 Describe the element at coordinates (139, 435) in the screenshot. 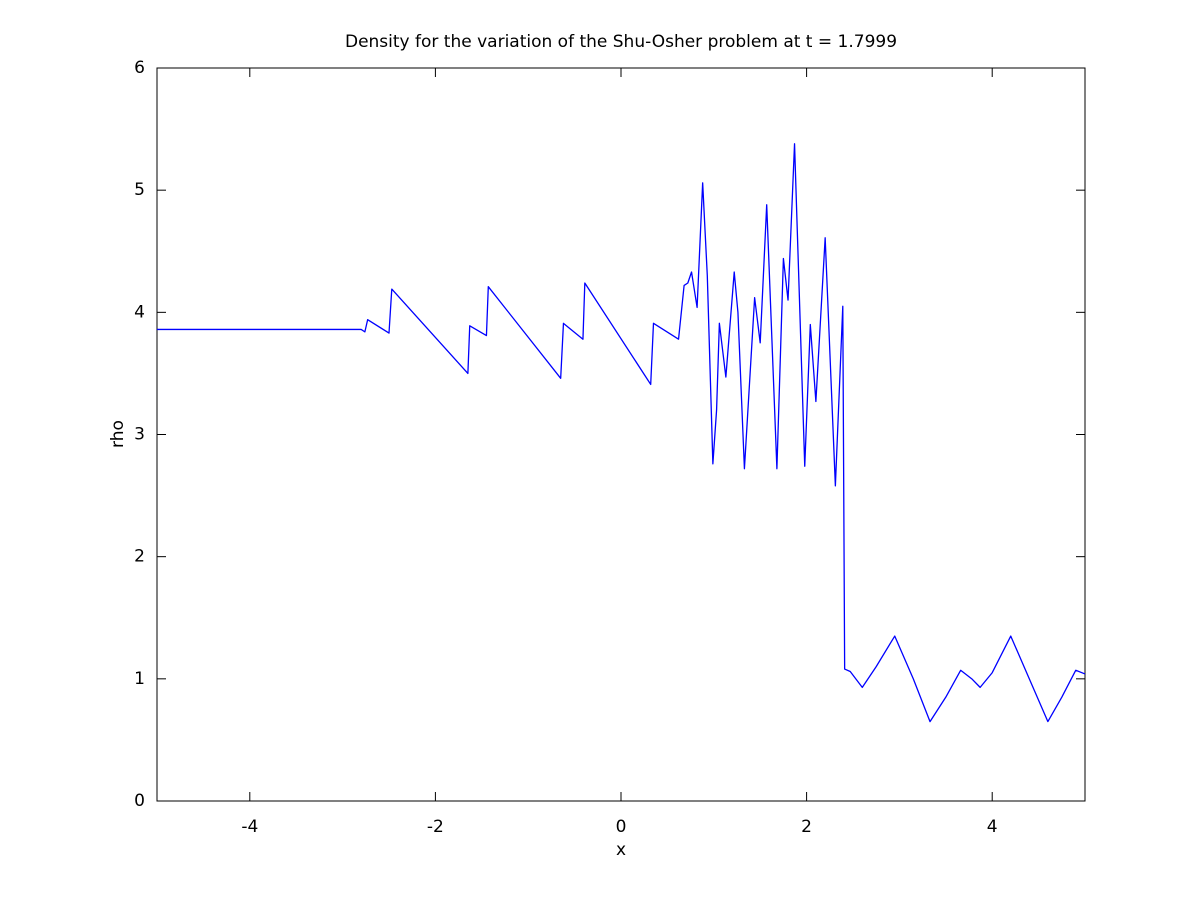

I see `y-tick-label: 3` at that location.